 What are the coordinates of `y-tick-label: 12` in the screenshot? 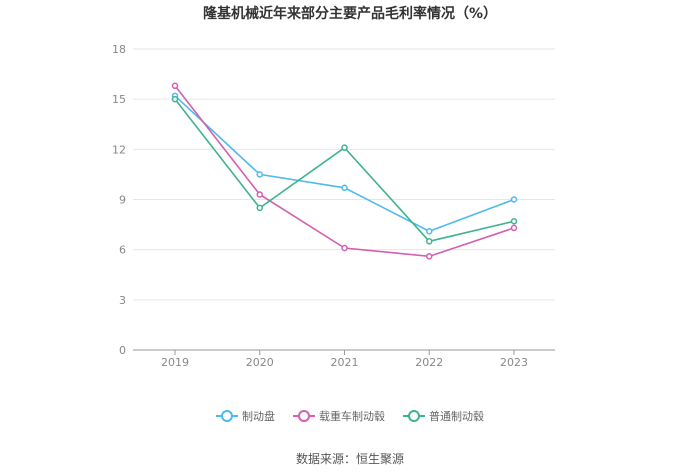 It's located at (119, 149).